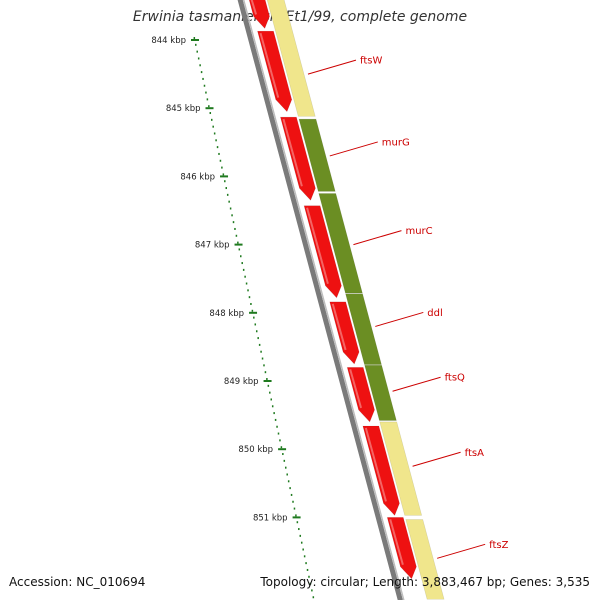 Image resolution: width=600 pixels, height=600 pixels. Describe the element at coordinates (371, 61) in the screenshot. I see `gene-label-ftsW: ftsW` at that location.